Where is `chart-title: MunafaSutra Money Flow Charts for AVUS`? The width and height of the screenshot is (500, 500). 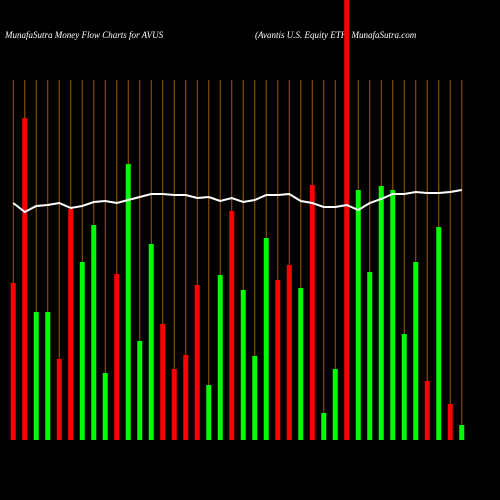 chart-title: MunafaSutra Money Flow Charts for AVUS is located at coordinates (84, 35).